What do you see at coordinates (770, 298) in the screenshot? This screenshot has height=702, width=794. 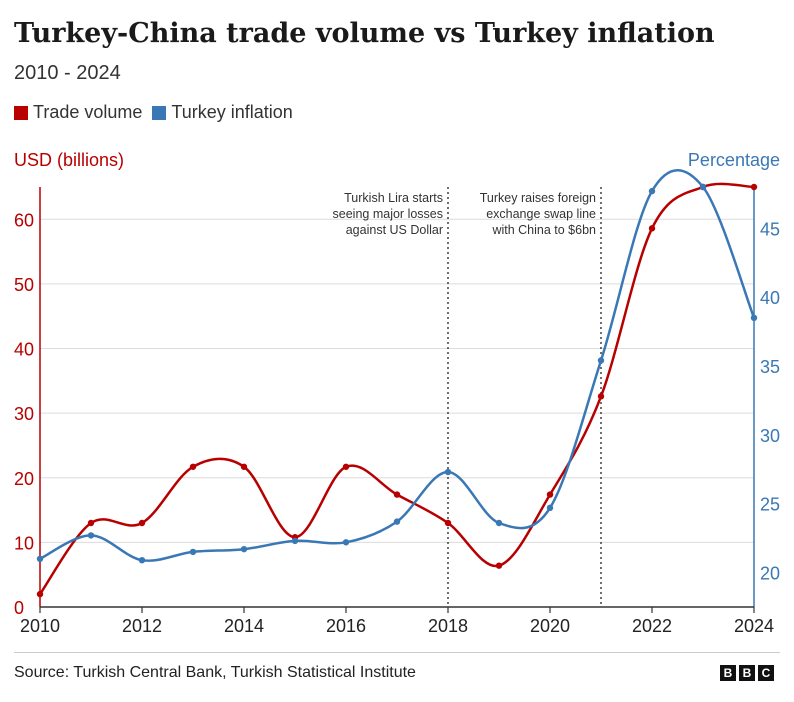 I see `right-axis-tick-label: 40` at bounding box center [770, 298].